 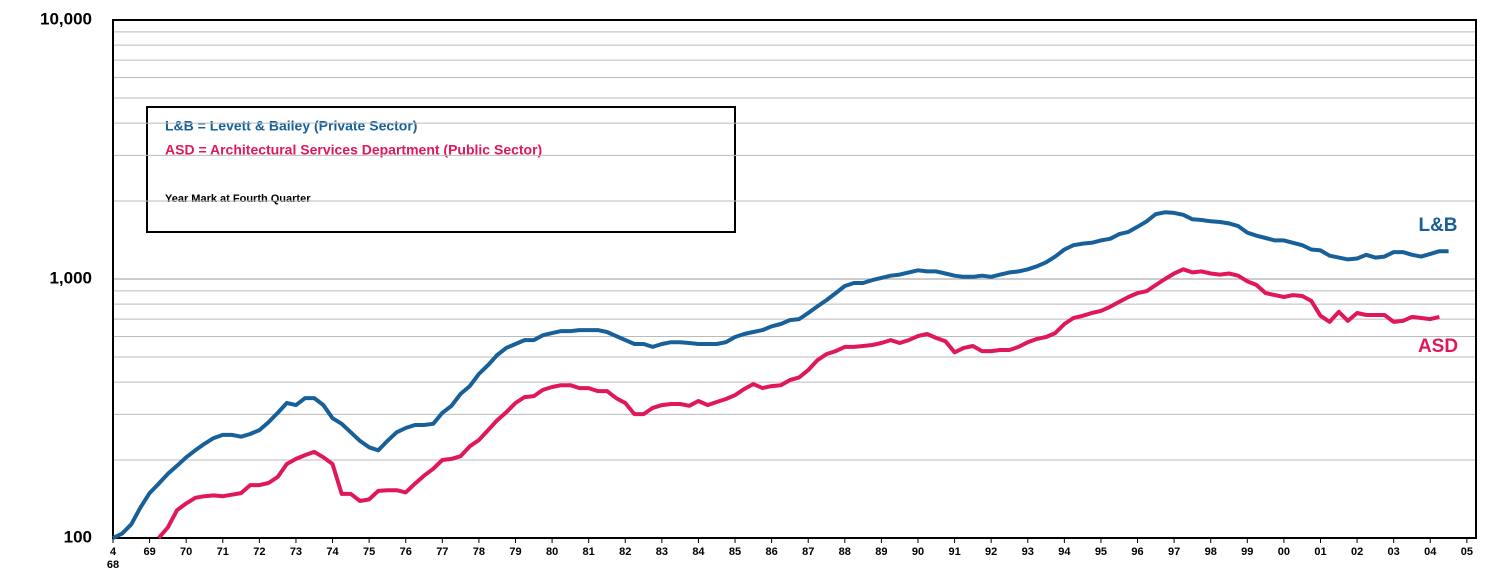 I want to click on x-tick-label: 95, so click(x=1101, y=552).